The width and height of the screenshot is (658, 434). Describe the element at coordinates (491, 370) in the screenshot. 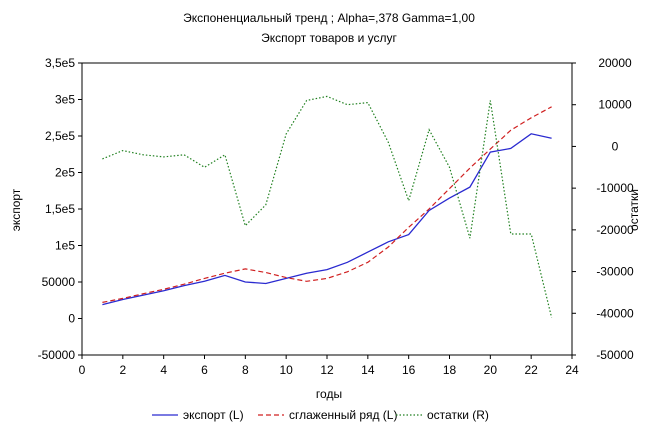

I see `x-tick-label: 20` at that location.